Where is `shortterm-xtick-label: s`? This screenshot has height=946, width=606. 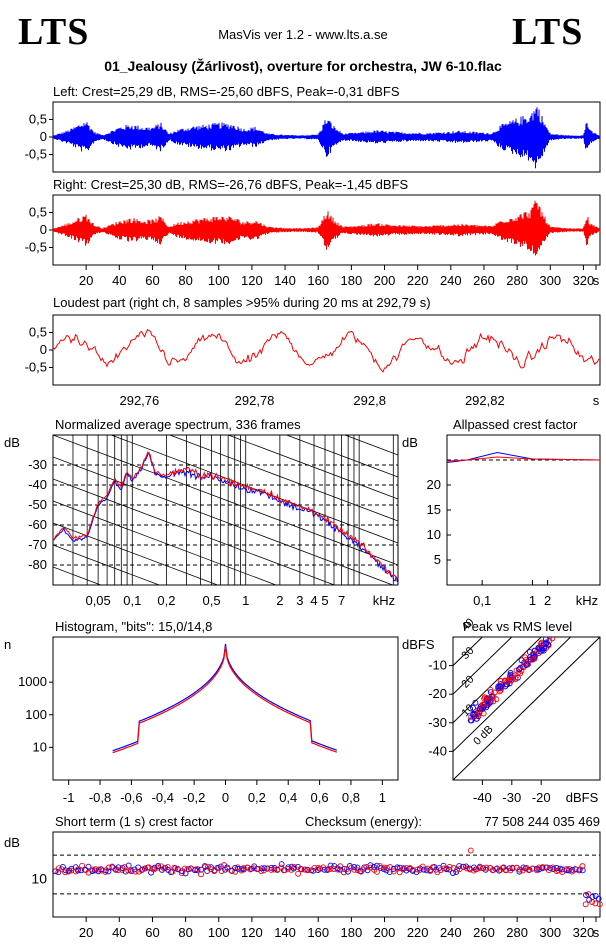
shortterm-xtick-label: s is located at coordinates (596, 932).